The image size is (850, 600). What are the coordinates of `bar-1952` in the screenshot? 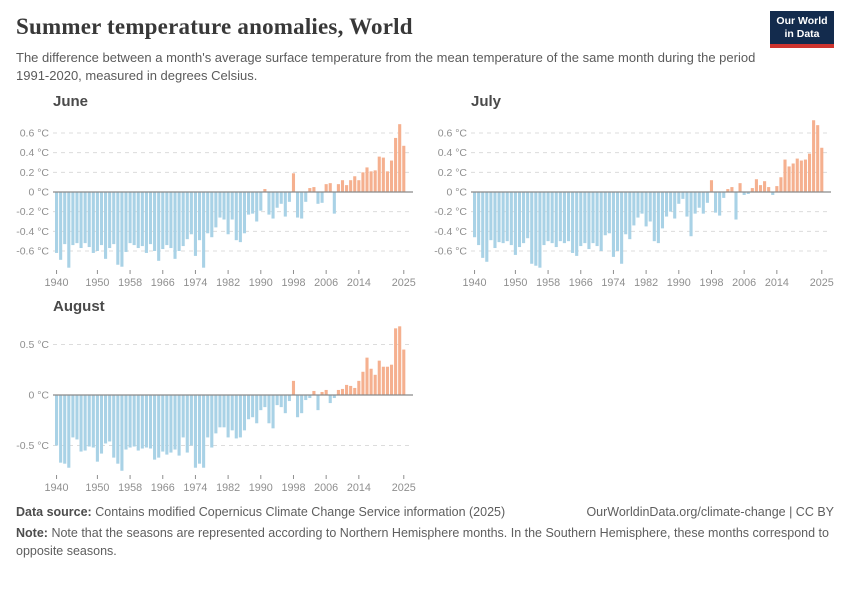 It's located at (106, 225).